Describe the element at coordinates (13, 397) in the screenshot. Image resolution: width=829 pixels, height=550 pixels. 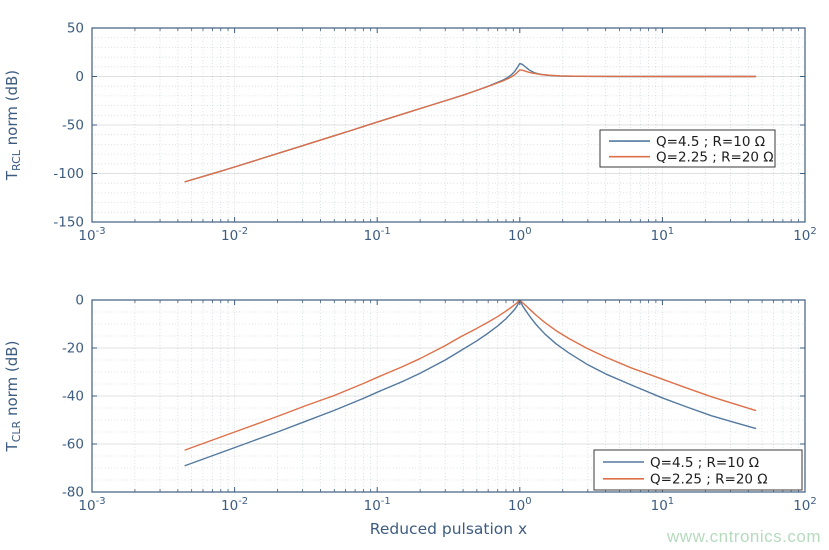
I see `y-axis-label: TCLR norm (dB)` at that location.